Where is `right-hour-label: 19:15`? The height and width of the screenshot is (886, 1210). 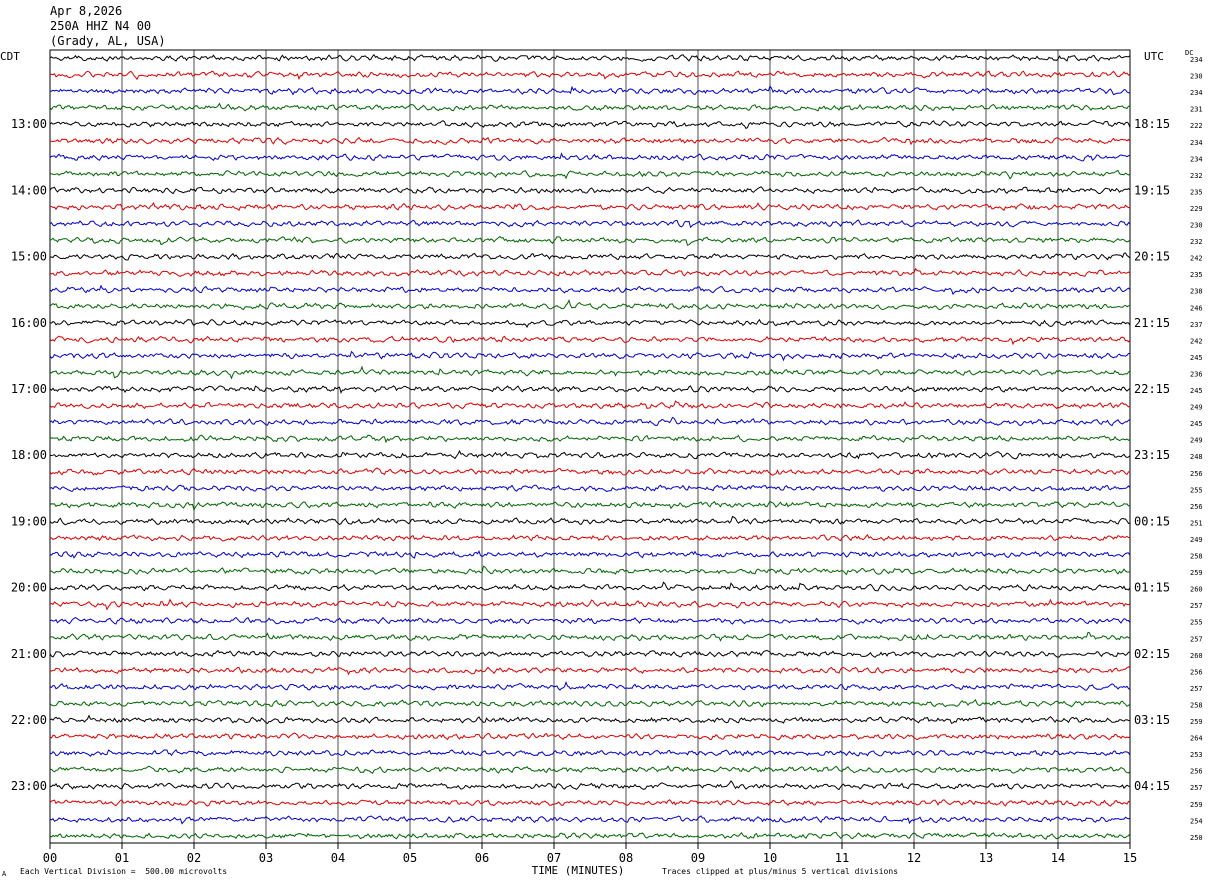 right-hour-label: 19:15 is located at coordinates (1152, 190).